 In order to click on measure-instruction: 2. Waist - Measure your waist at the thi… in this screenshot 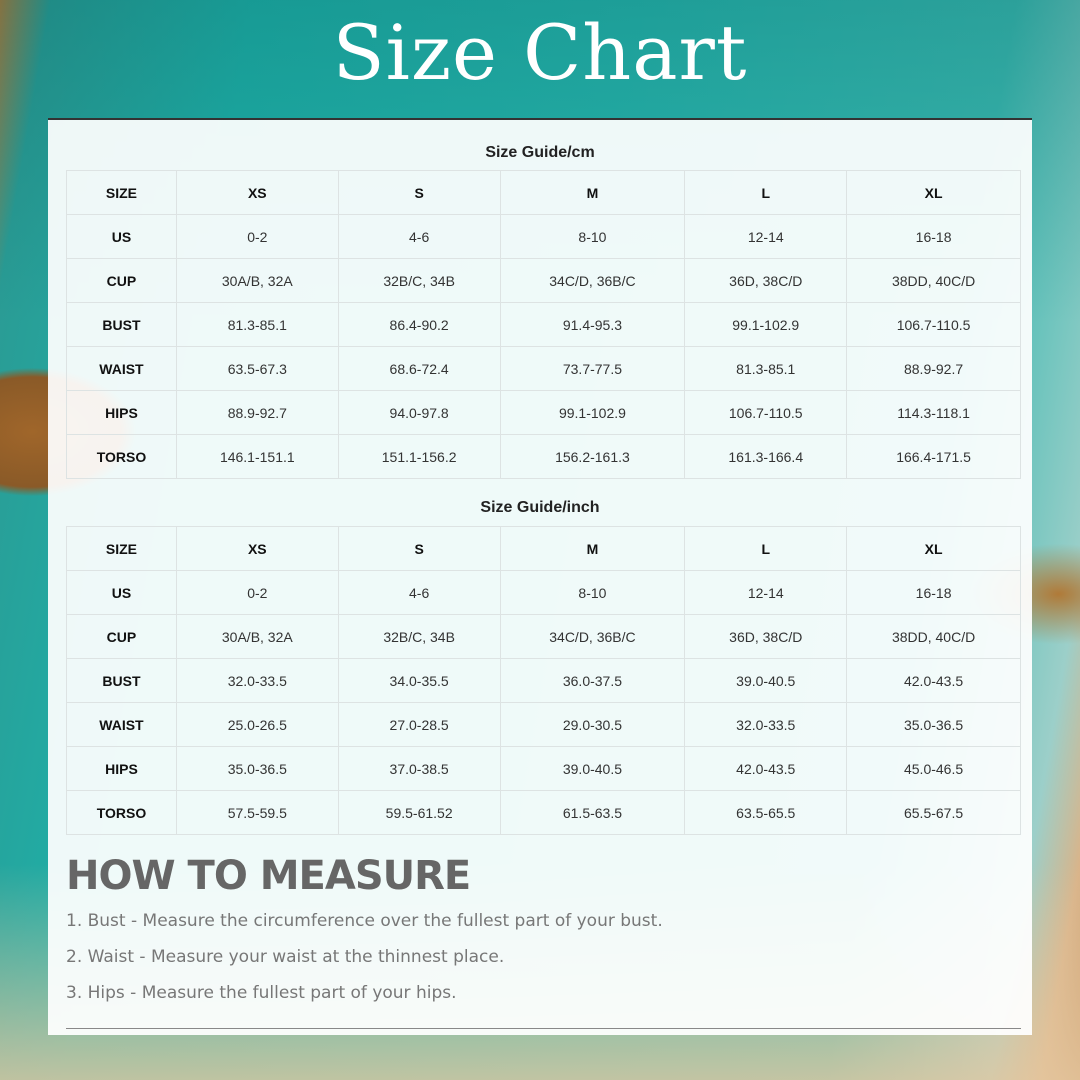, I will do `click(285, 957)`.